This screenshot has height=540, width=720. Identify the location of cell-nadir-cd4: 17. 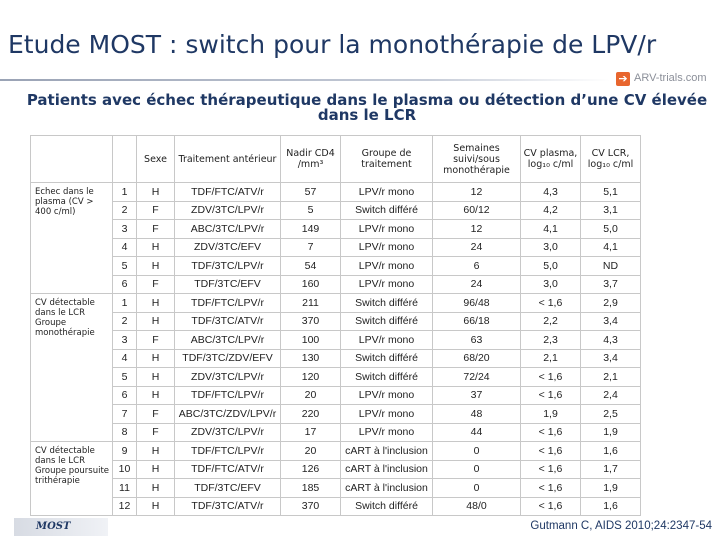
(310, 432).